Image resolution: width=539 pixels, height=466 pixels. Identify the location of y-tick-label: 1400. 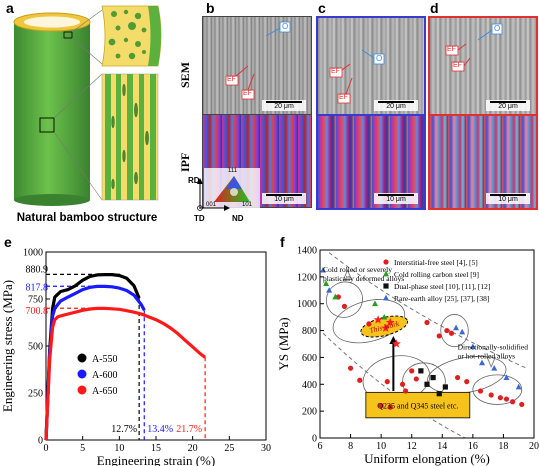
(307, 251).